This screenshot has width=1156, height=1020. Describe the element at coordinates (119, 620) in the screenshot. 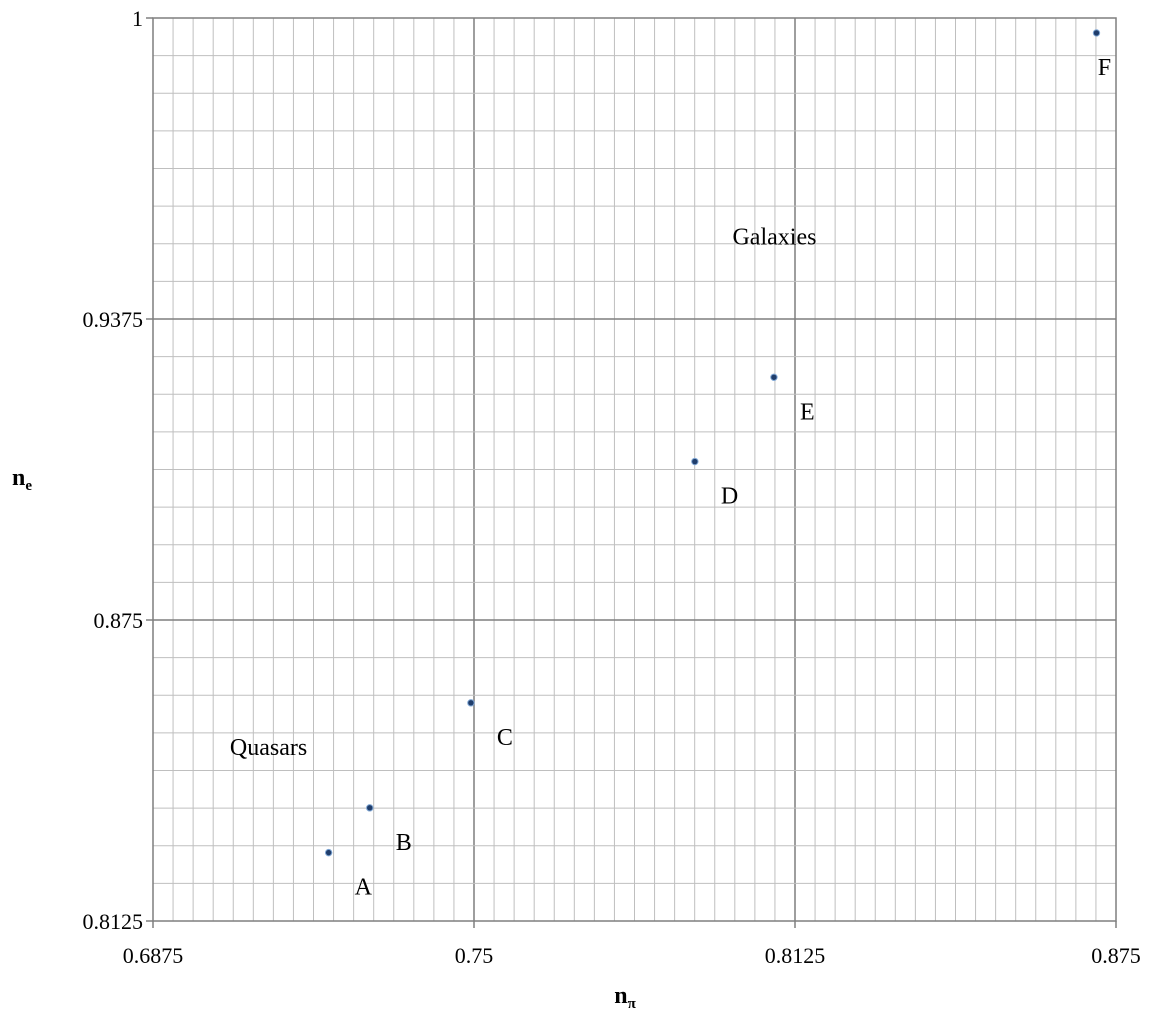

I see `y-tick-label: 0.875` at that location.